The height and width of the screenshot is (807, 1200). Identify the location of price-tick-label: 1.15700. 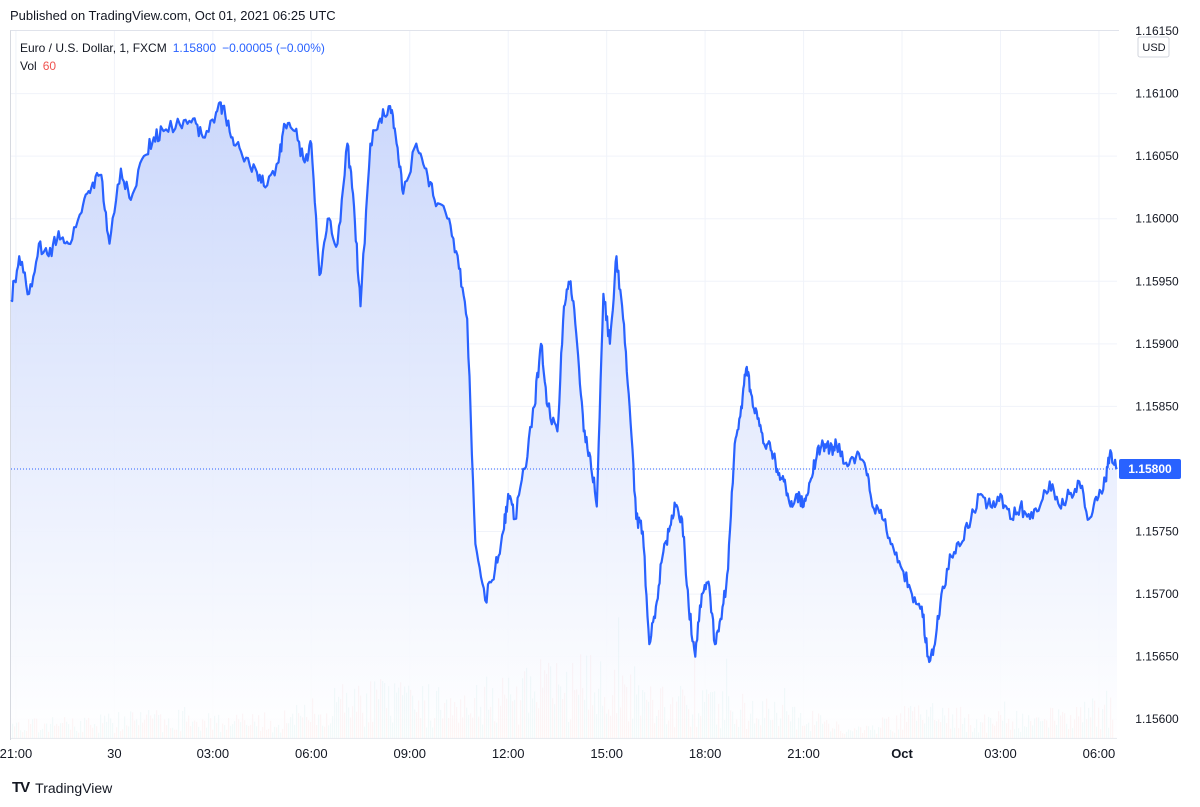
(1157, 594).